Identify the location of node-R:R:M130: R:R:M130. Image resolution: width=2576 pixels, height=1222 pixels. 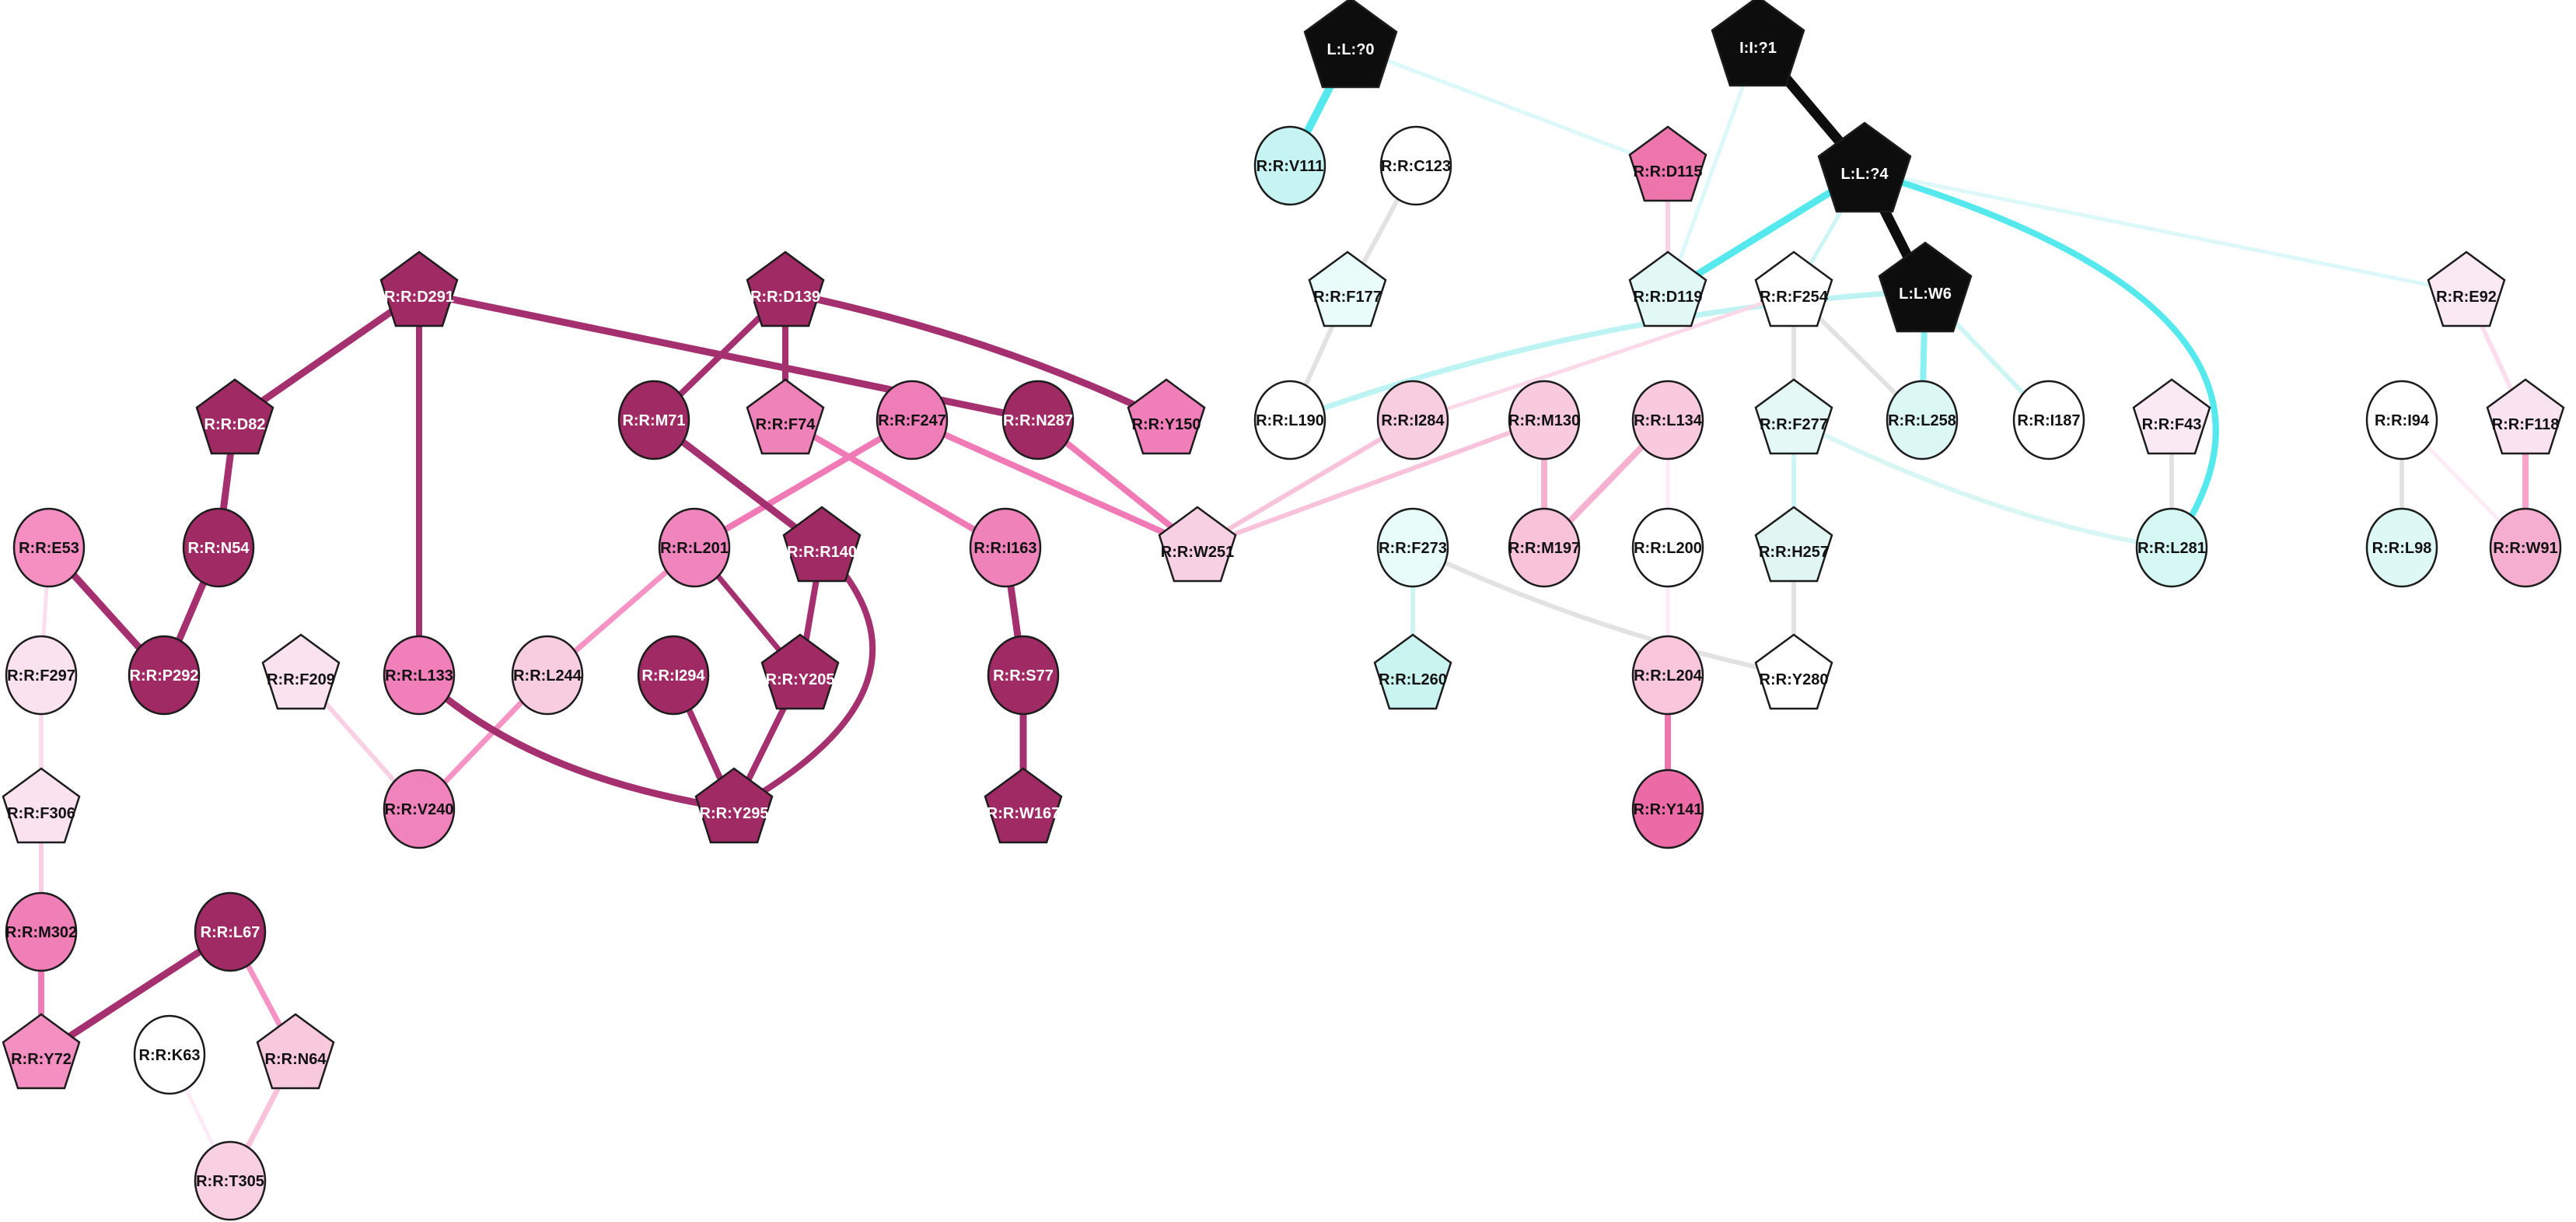
(1544, 420).